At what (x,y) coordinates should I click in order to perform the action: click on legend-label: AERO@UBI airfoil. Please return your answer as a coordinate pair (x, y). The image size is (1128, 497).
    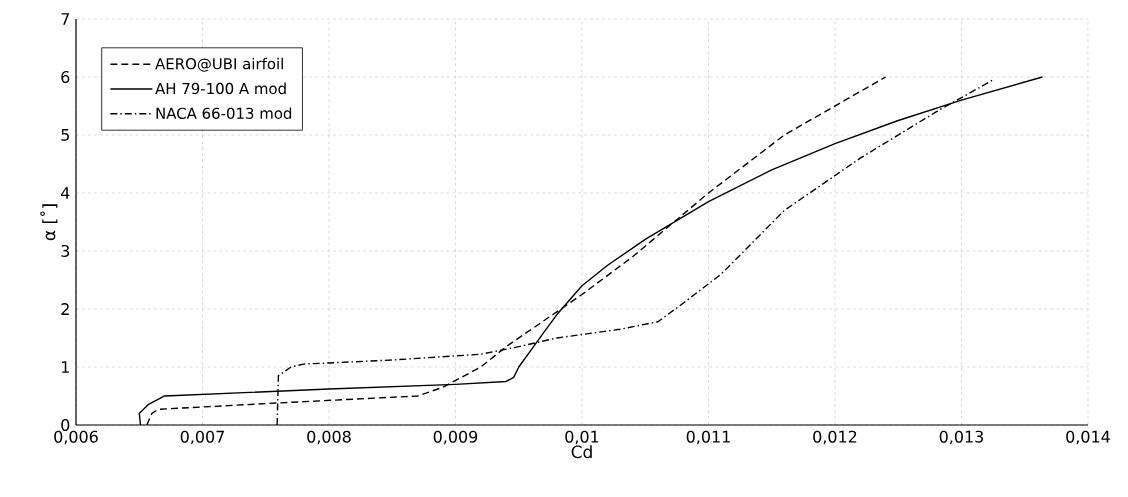
    Looking at the image, I should click on (219, 64).